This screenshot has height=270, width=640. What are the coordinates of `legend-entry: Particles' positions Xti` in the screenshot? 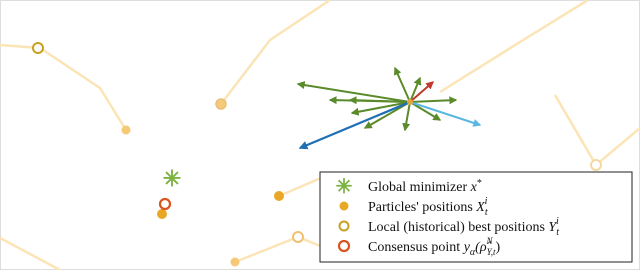 It's located at (428, 207).